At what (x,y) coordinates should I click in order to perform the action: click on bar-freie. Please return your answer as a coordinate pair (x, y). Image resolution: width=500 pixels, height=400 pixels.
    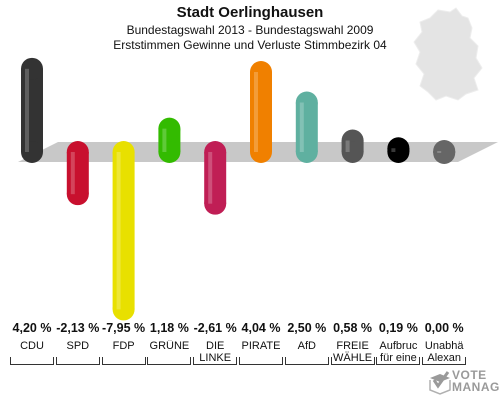
    Looking at the image, I should click on (352, 146).